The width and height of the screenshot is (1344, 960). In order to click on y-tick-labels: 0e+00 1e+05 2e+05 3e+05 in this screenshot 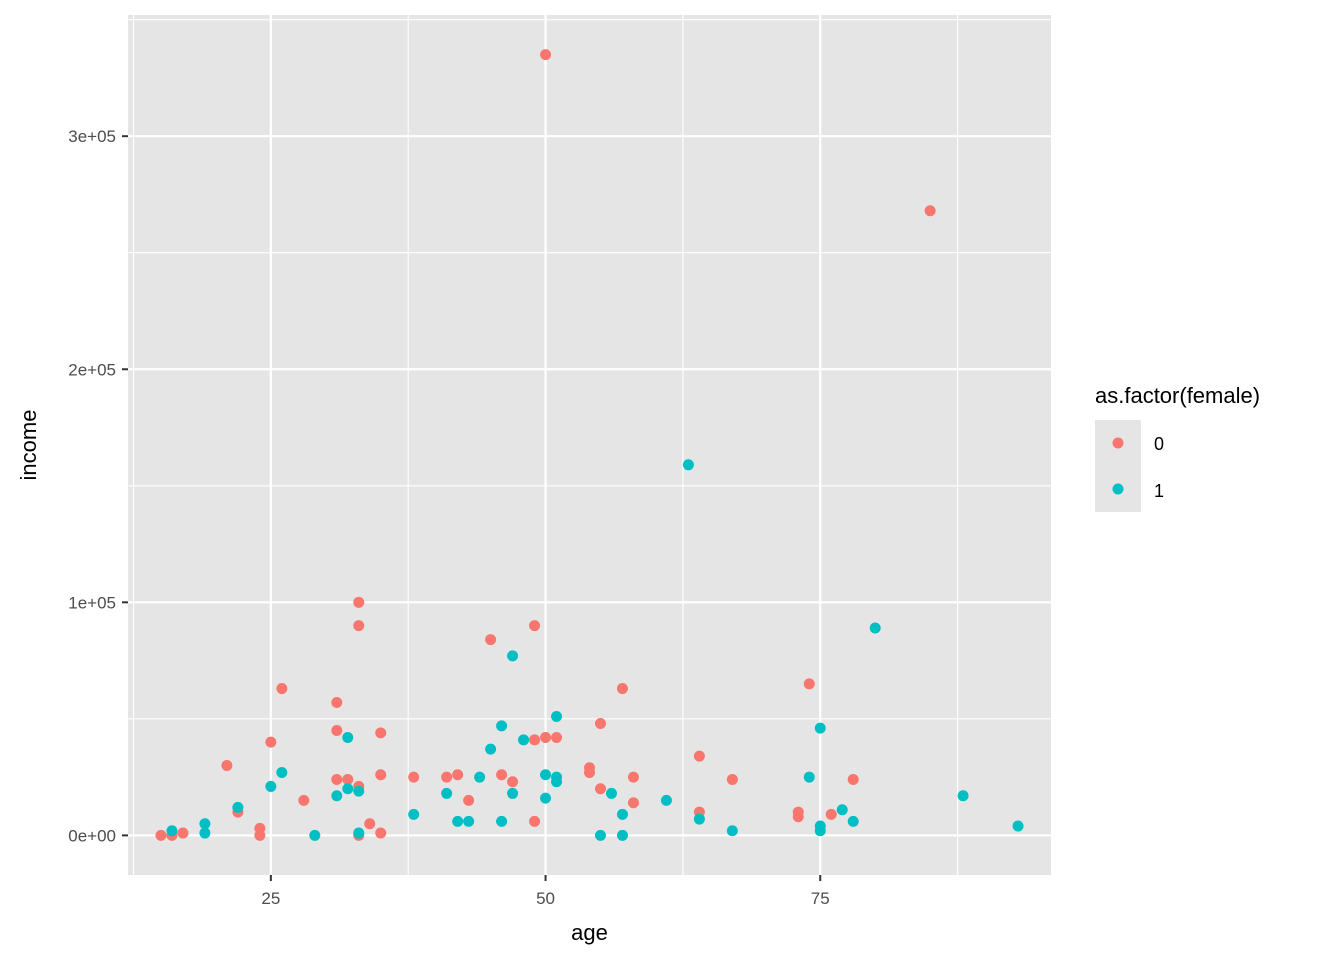, I will do `click(92, 486)`.